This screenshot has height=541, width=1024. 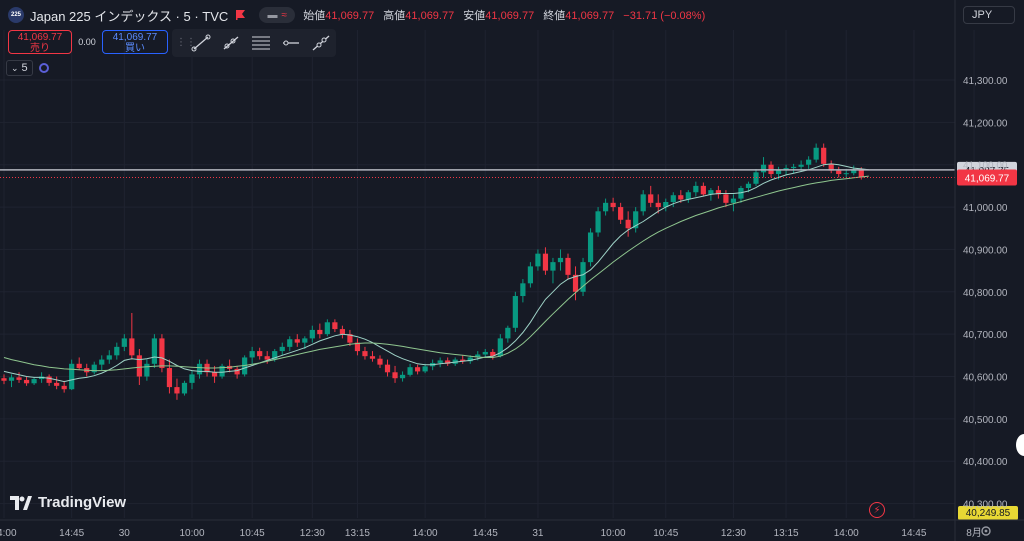 I want to click on lightning-icon: ⚡, so click(x=877, y=510).